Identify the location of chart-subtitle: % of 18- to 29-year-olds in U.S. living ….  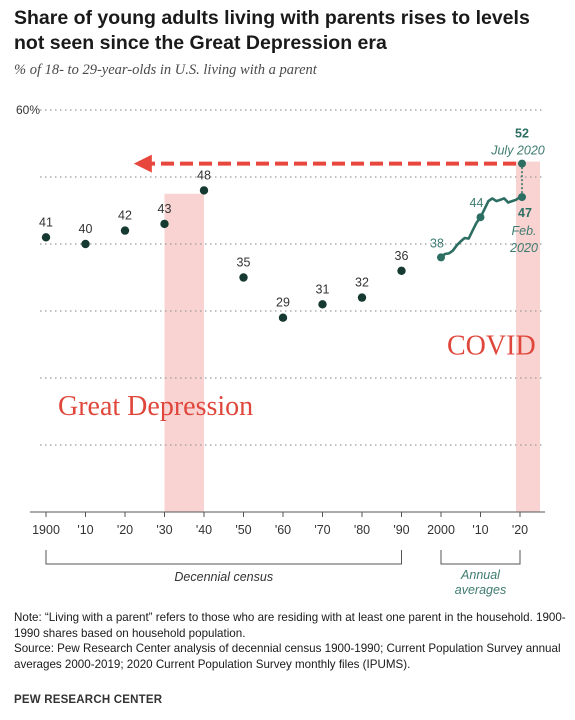
(165, 70).